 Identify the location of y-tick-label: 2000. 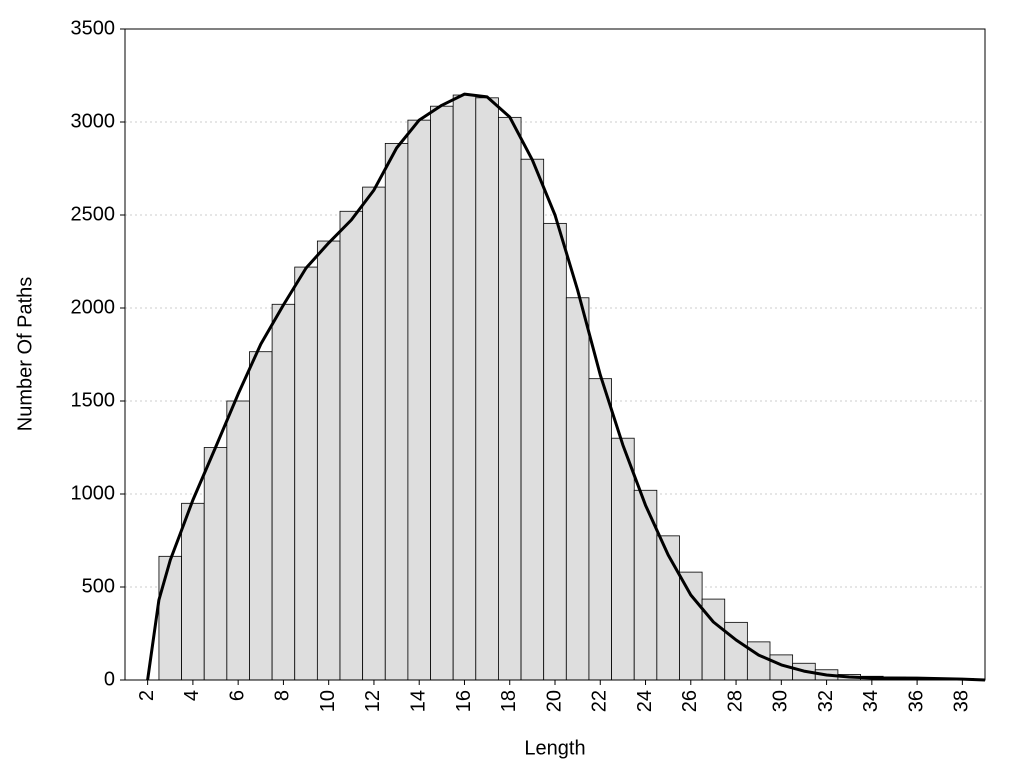
(93, 307).